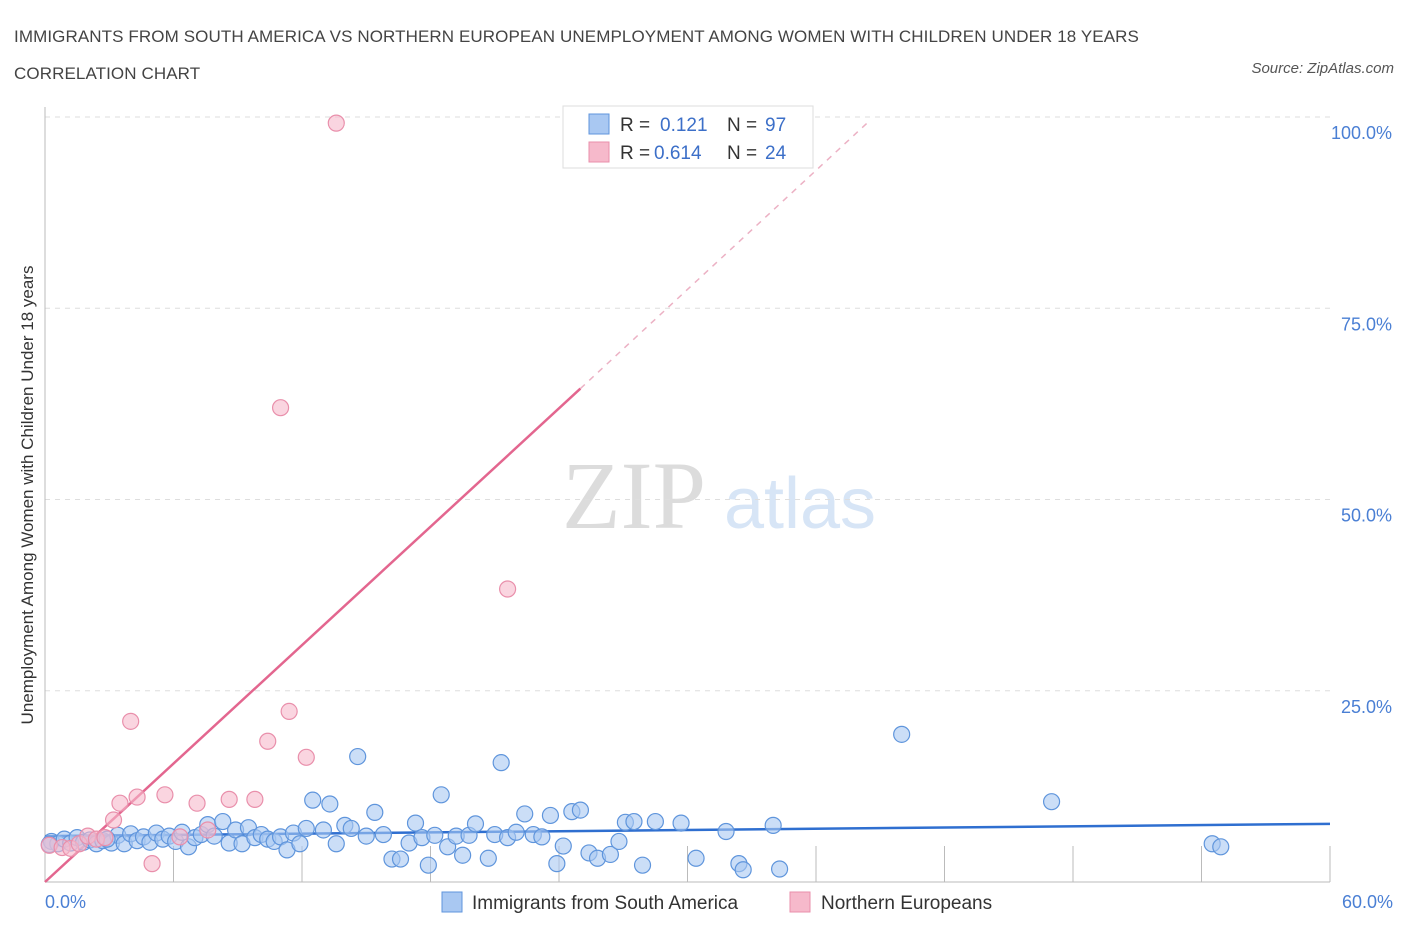 This screenshot has height=930, width=1406. I want to click on y-tick-label-1: 75.0%, so click(1366, 324).